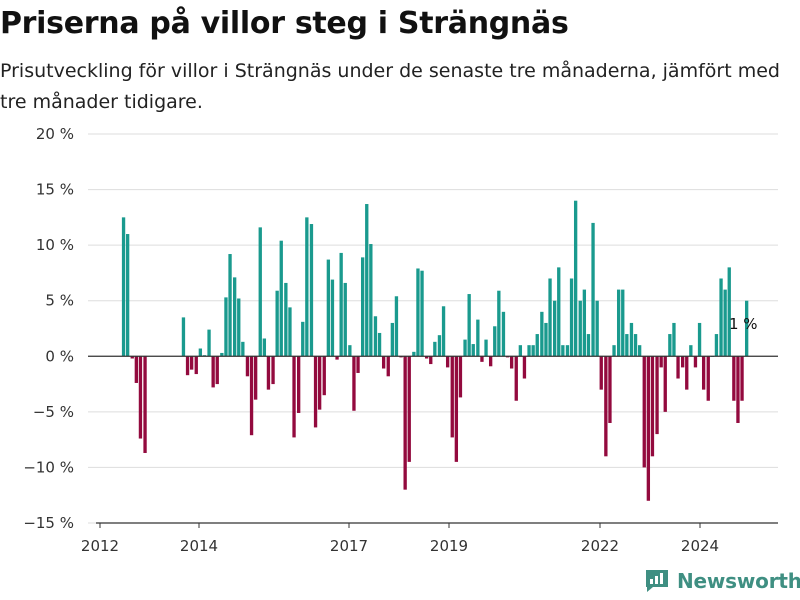 Image resolution: width=800 pixels, height=600 pixels. Describe the element at coordinates (600, 546) in the screenshot. I see `x-tick-label: 2022` at that location.